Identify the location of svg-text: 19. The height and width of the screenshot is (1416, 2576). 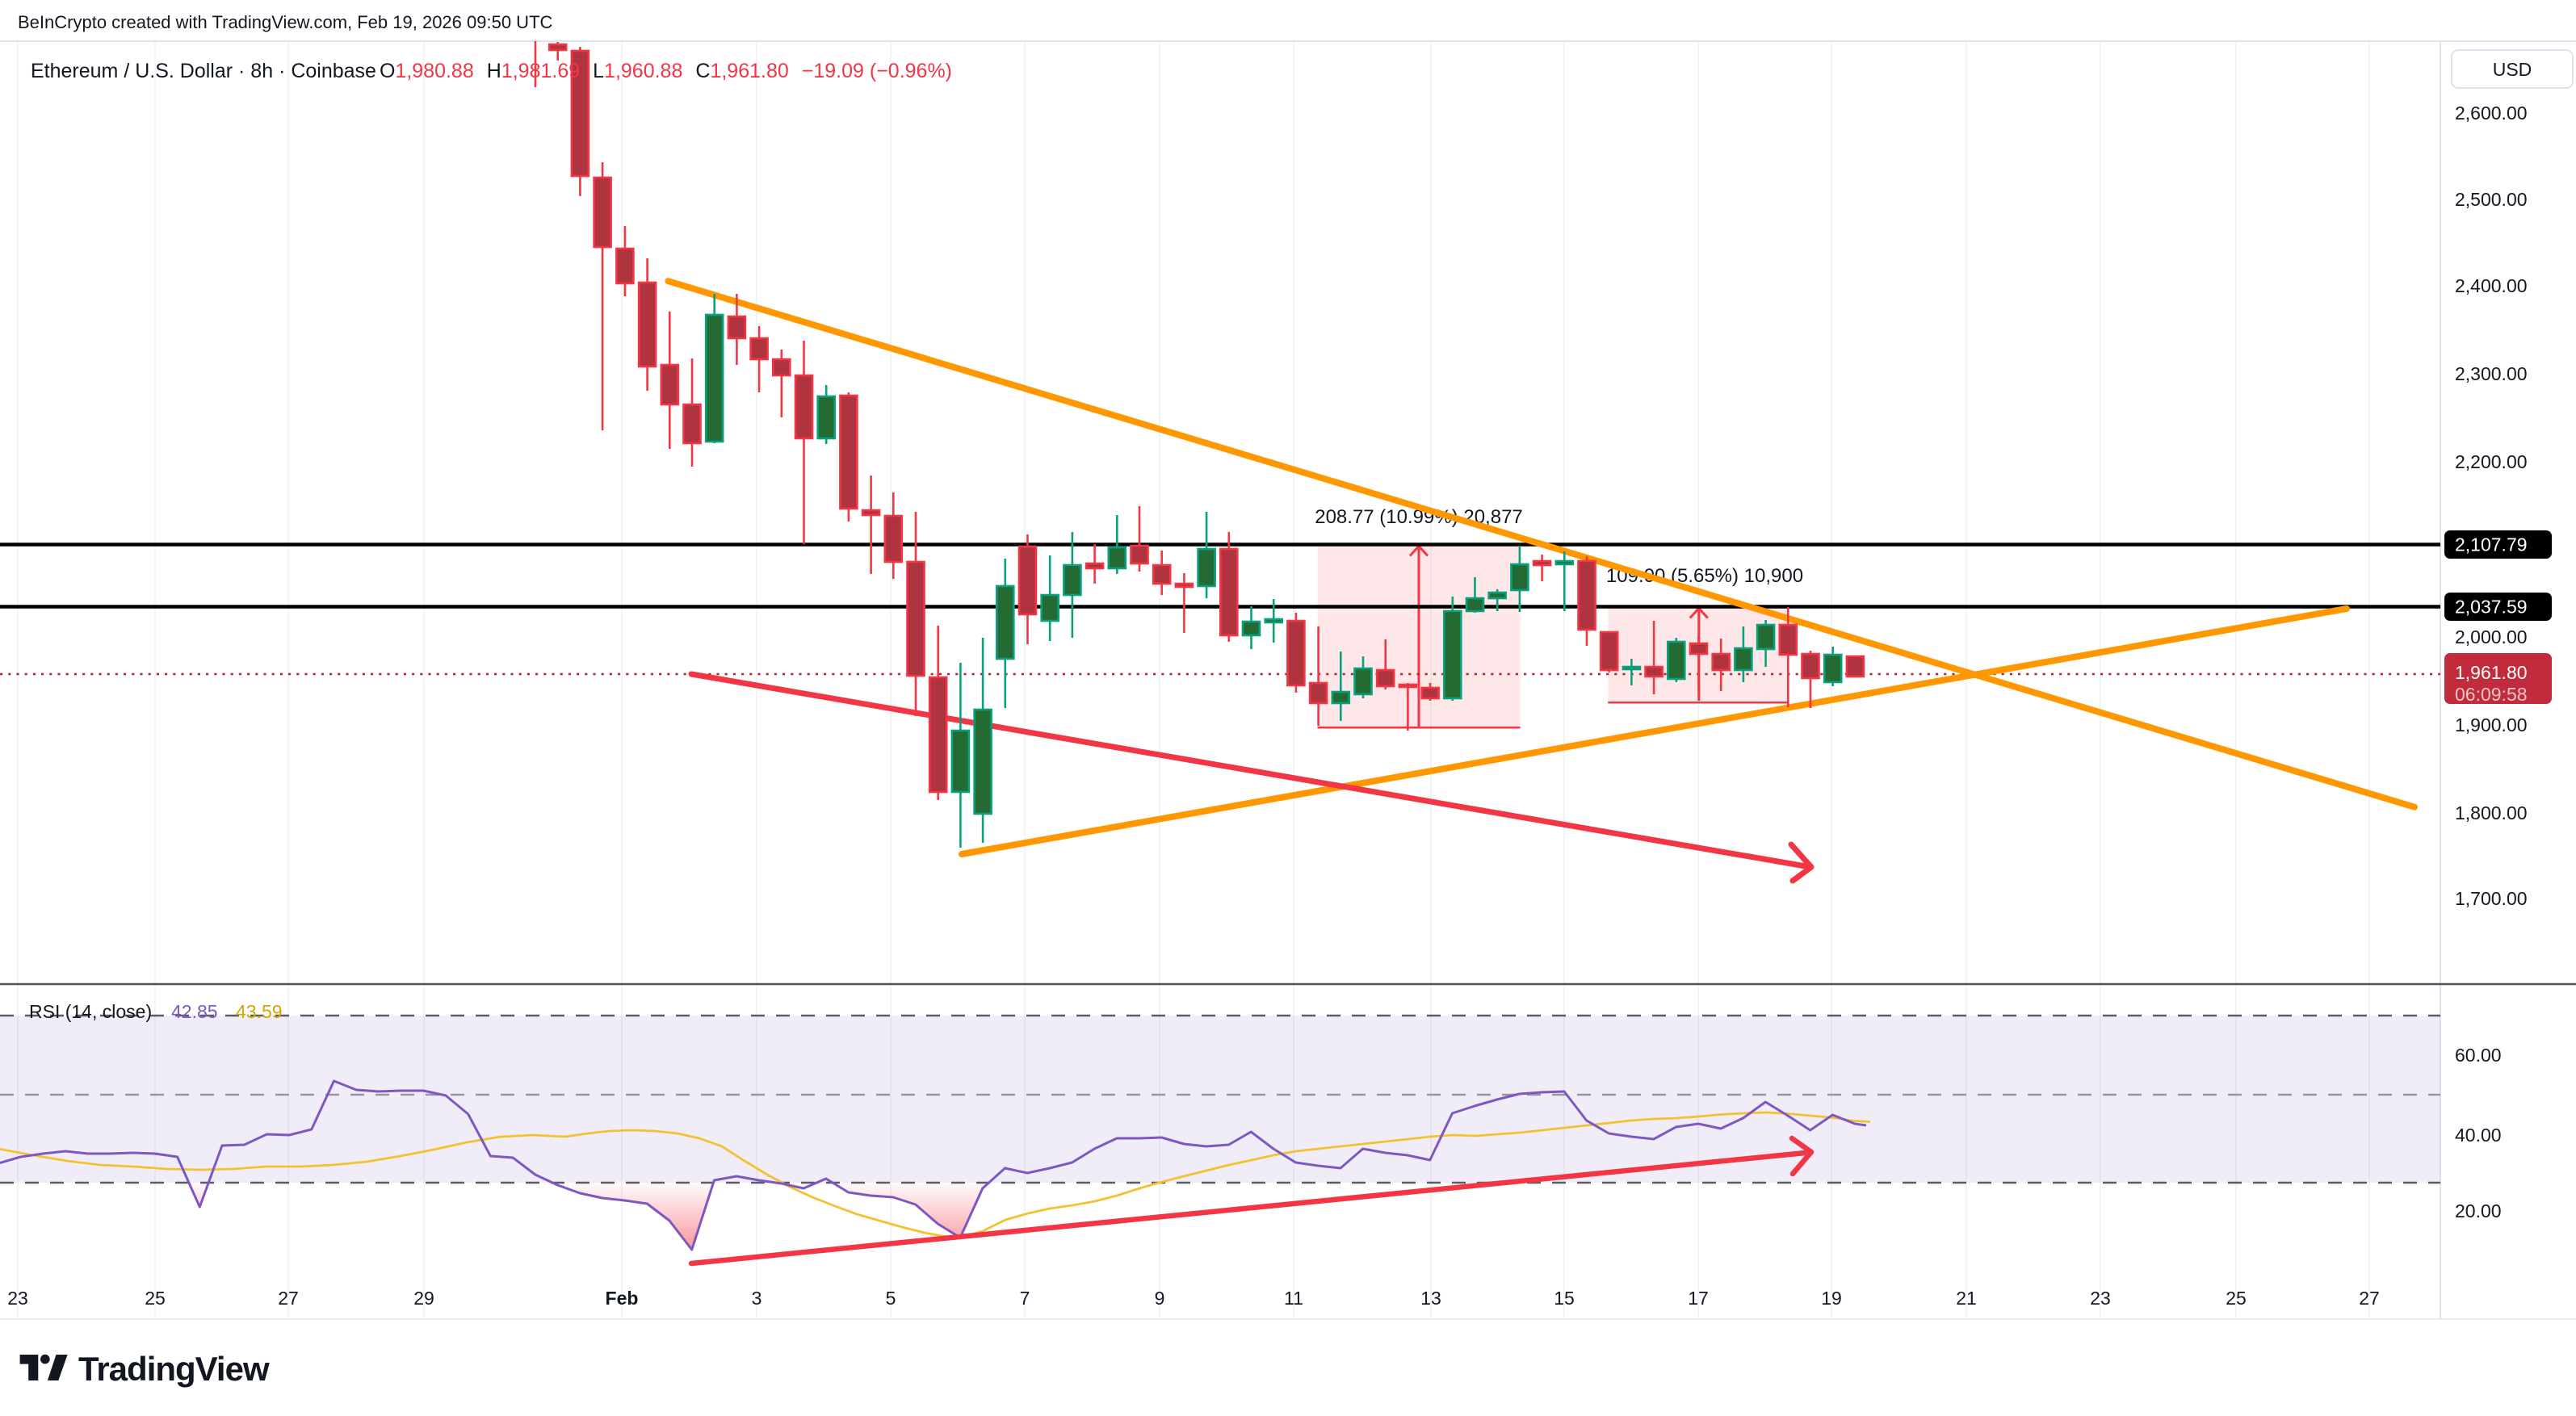
(1831, 1298).